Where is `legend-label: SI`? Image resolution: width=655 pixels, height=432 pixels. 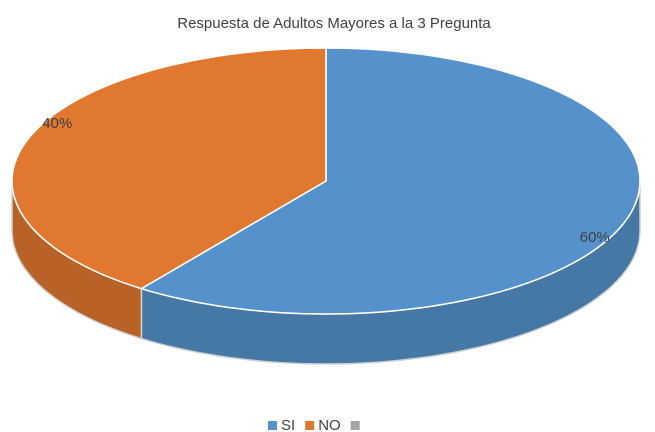 legend-label: SI is located at coordinates (288, 424).